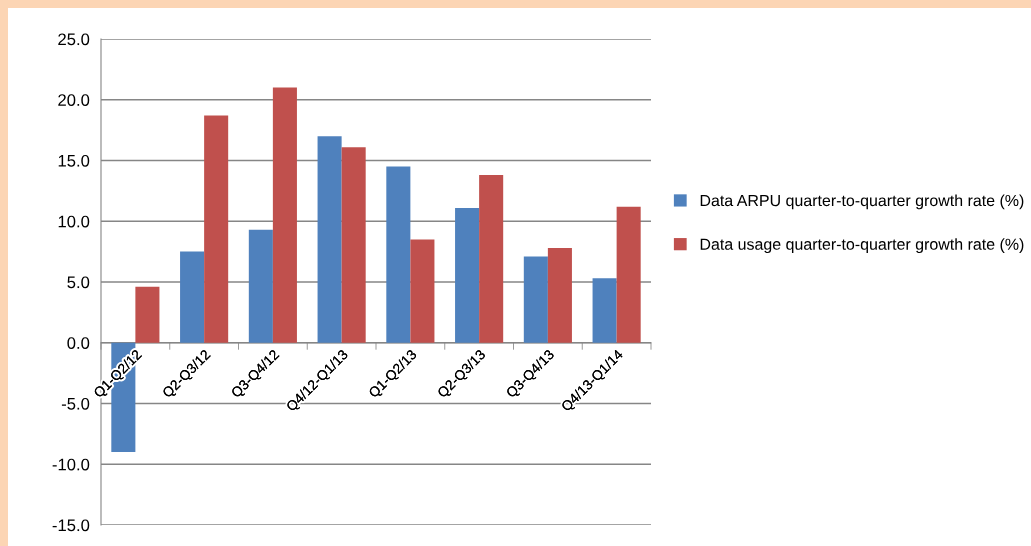 The width and height of the screenshot is (1031, 546). I want to click on y-tick-label: 10.0, so click(74, 221).